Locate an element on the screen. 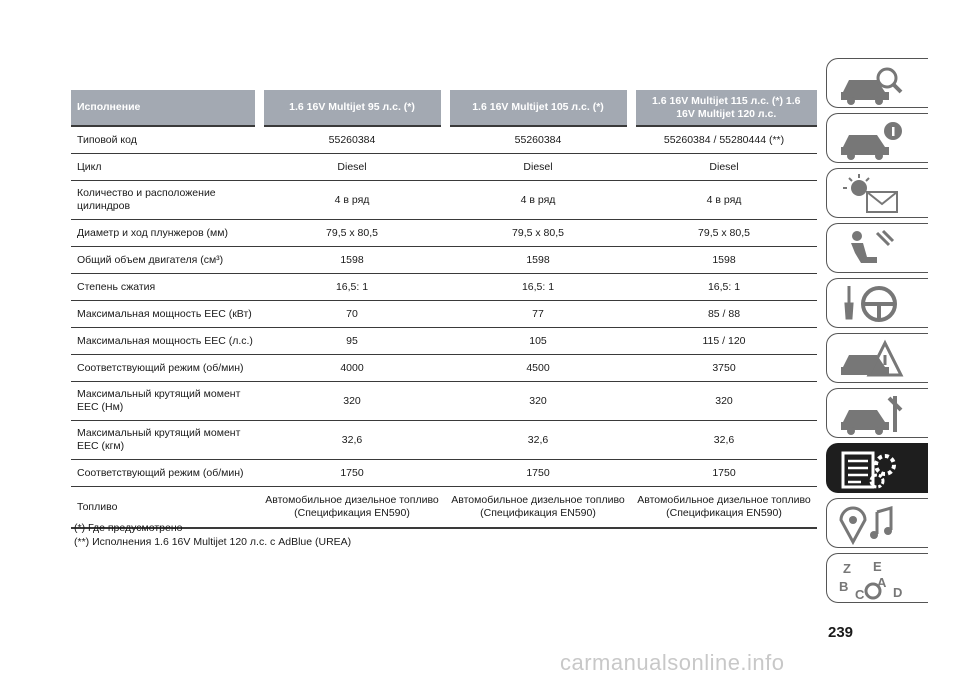 Image resolution: width=960 pixels, height=683 pixels. warning-light-icon is located at coordinates (870, 193).